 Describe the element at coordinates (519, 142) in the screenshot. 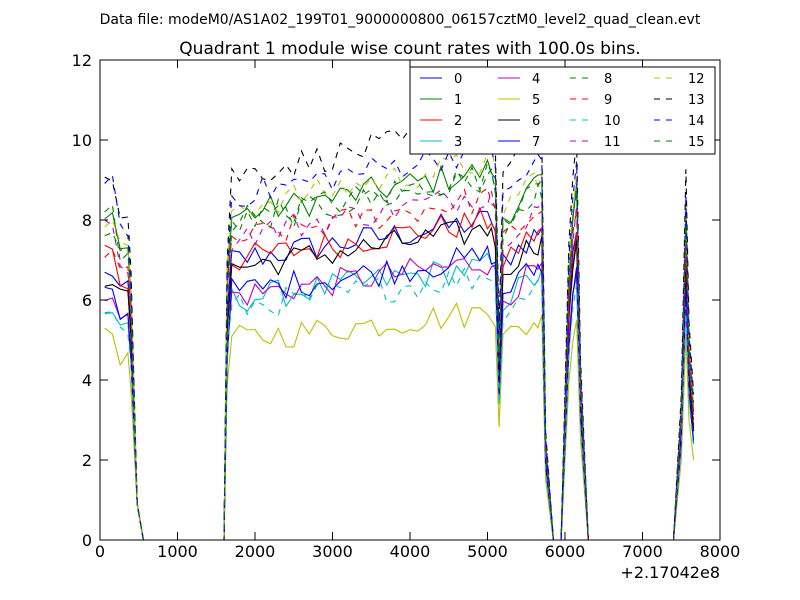

I see `legend-entry-7: 7` at that location.